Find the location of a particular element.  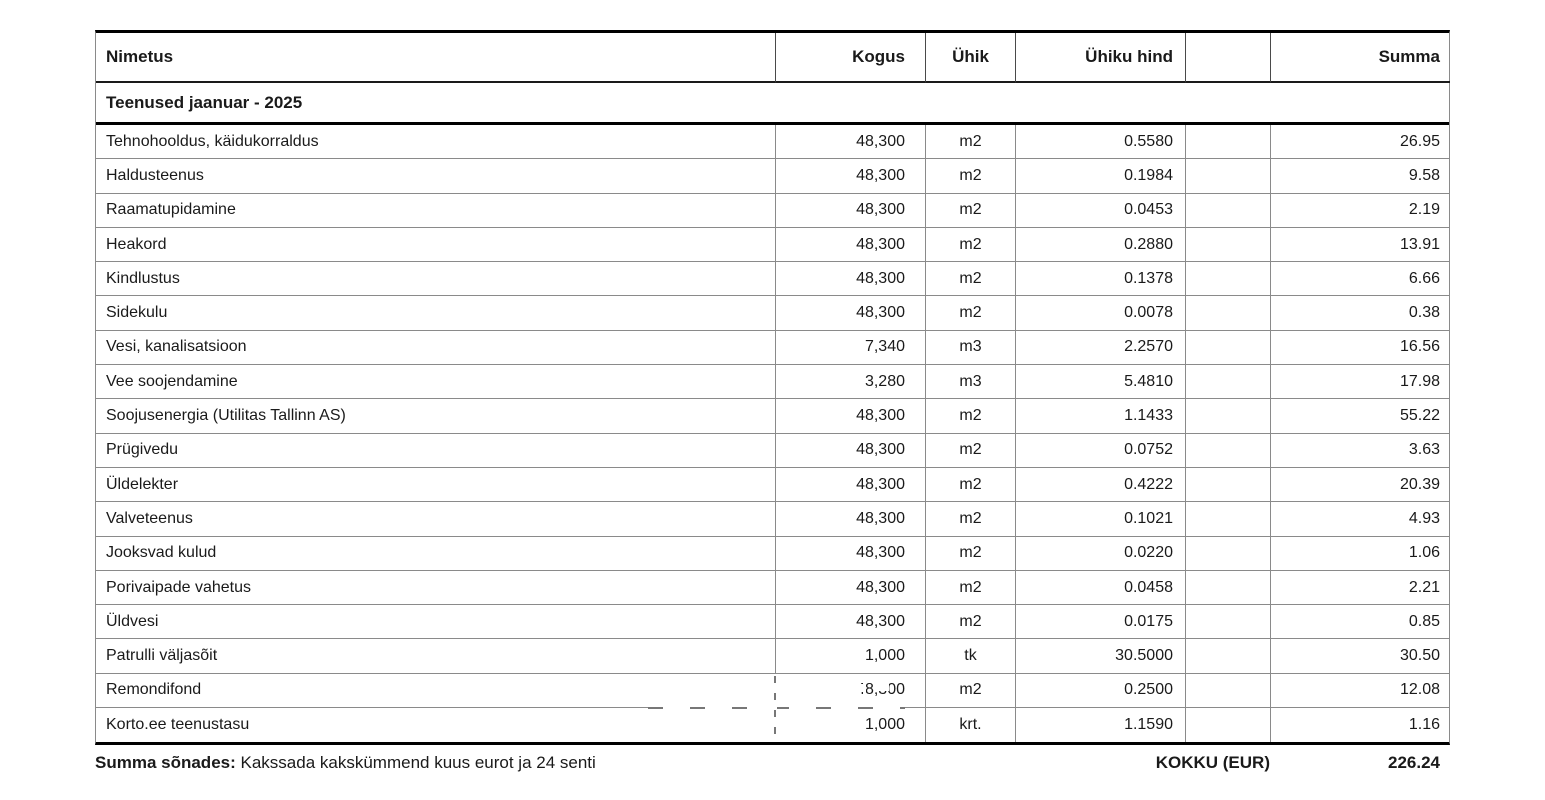

cell-summa: 20.39 is located at coordinates (1360, 485).